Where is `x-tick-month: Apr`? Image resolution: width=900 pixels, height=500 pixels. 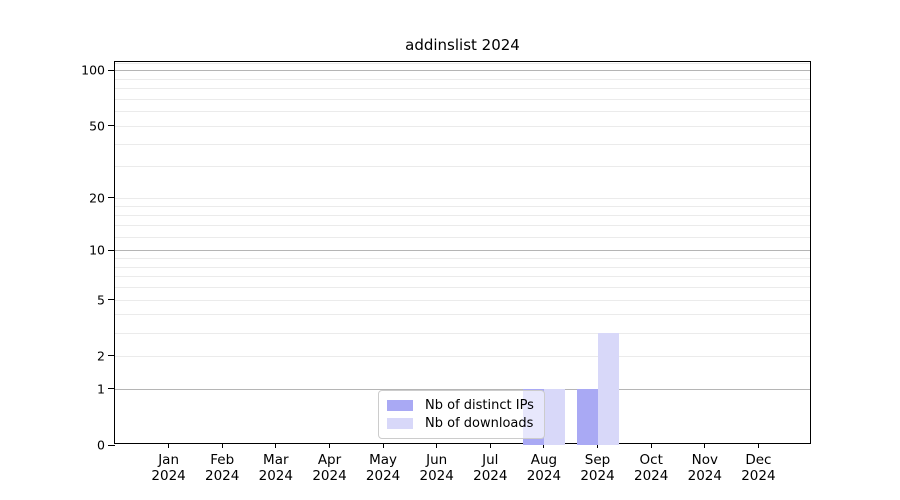 x-tick-month: Apr is located at coordinates (329, 460).